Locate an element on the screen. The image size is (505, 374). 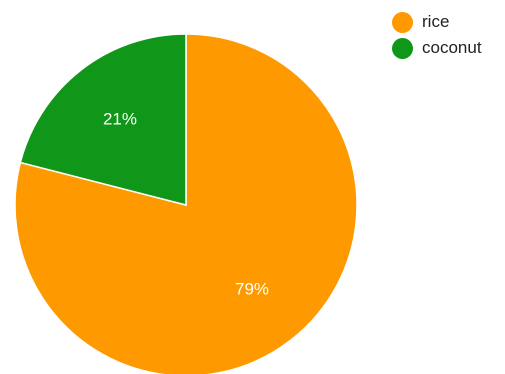
legend-swatch-coconut is located at coordinates (402, 48).